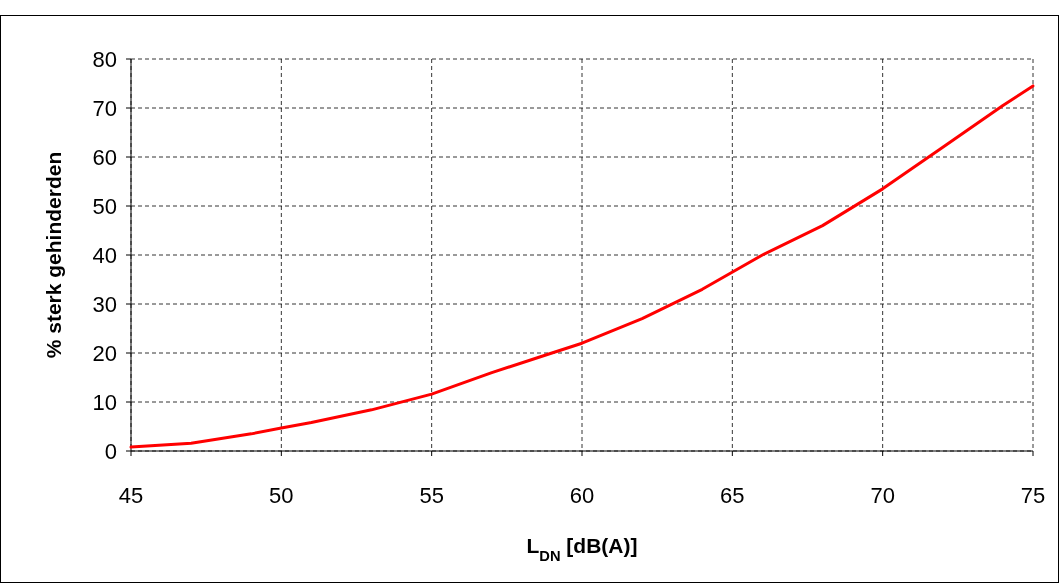 Image resolution: width=1059 pixels, height=583 pixels. What do you see at coordinates (582, 495) in the screenshot?
I see `x-tick-label: 60` at bounding box center [582, 495].